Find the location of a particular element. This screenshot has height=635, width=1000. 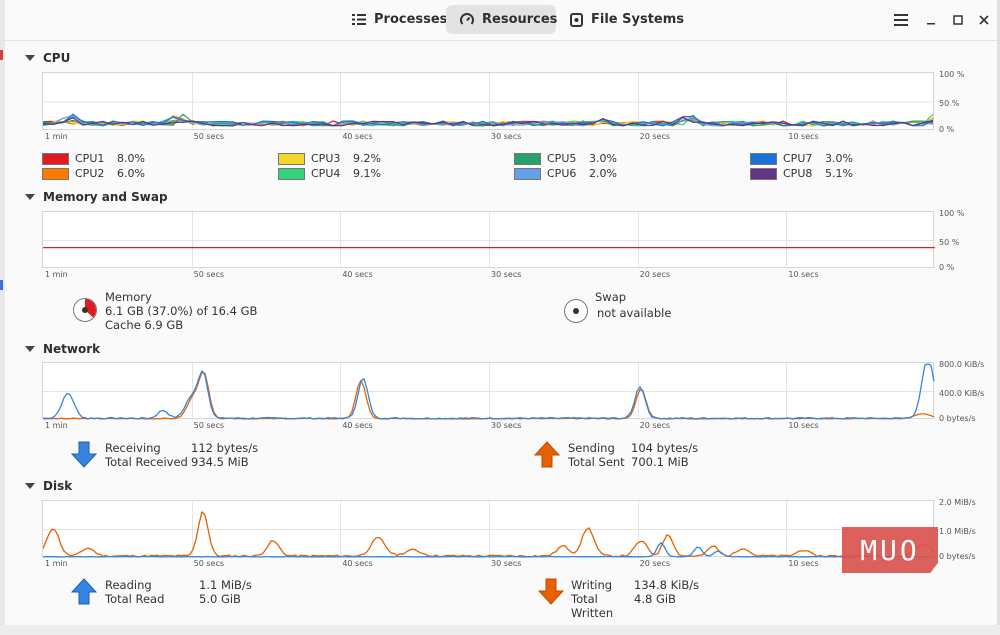

reading-arrow-icon is located at coordinates (84, 593).